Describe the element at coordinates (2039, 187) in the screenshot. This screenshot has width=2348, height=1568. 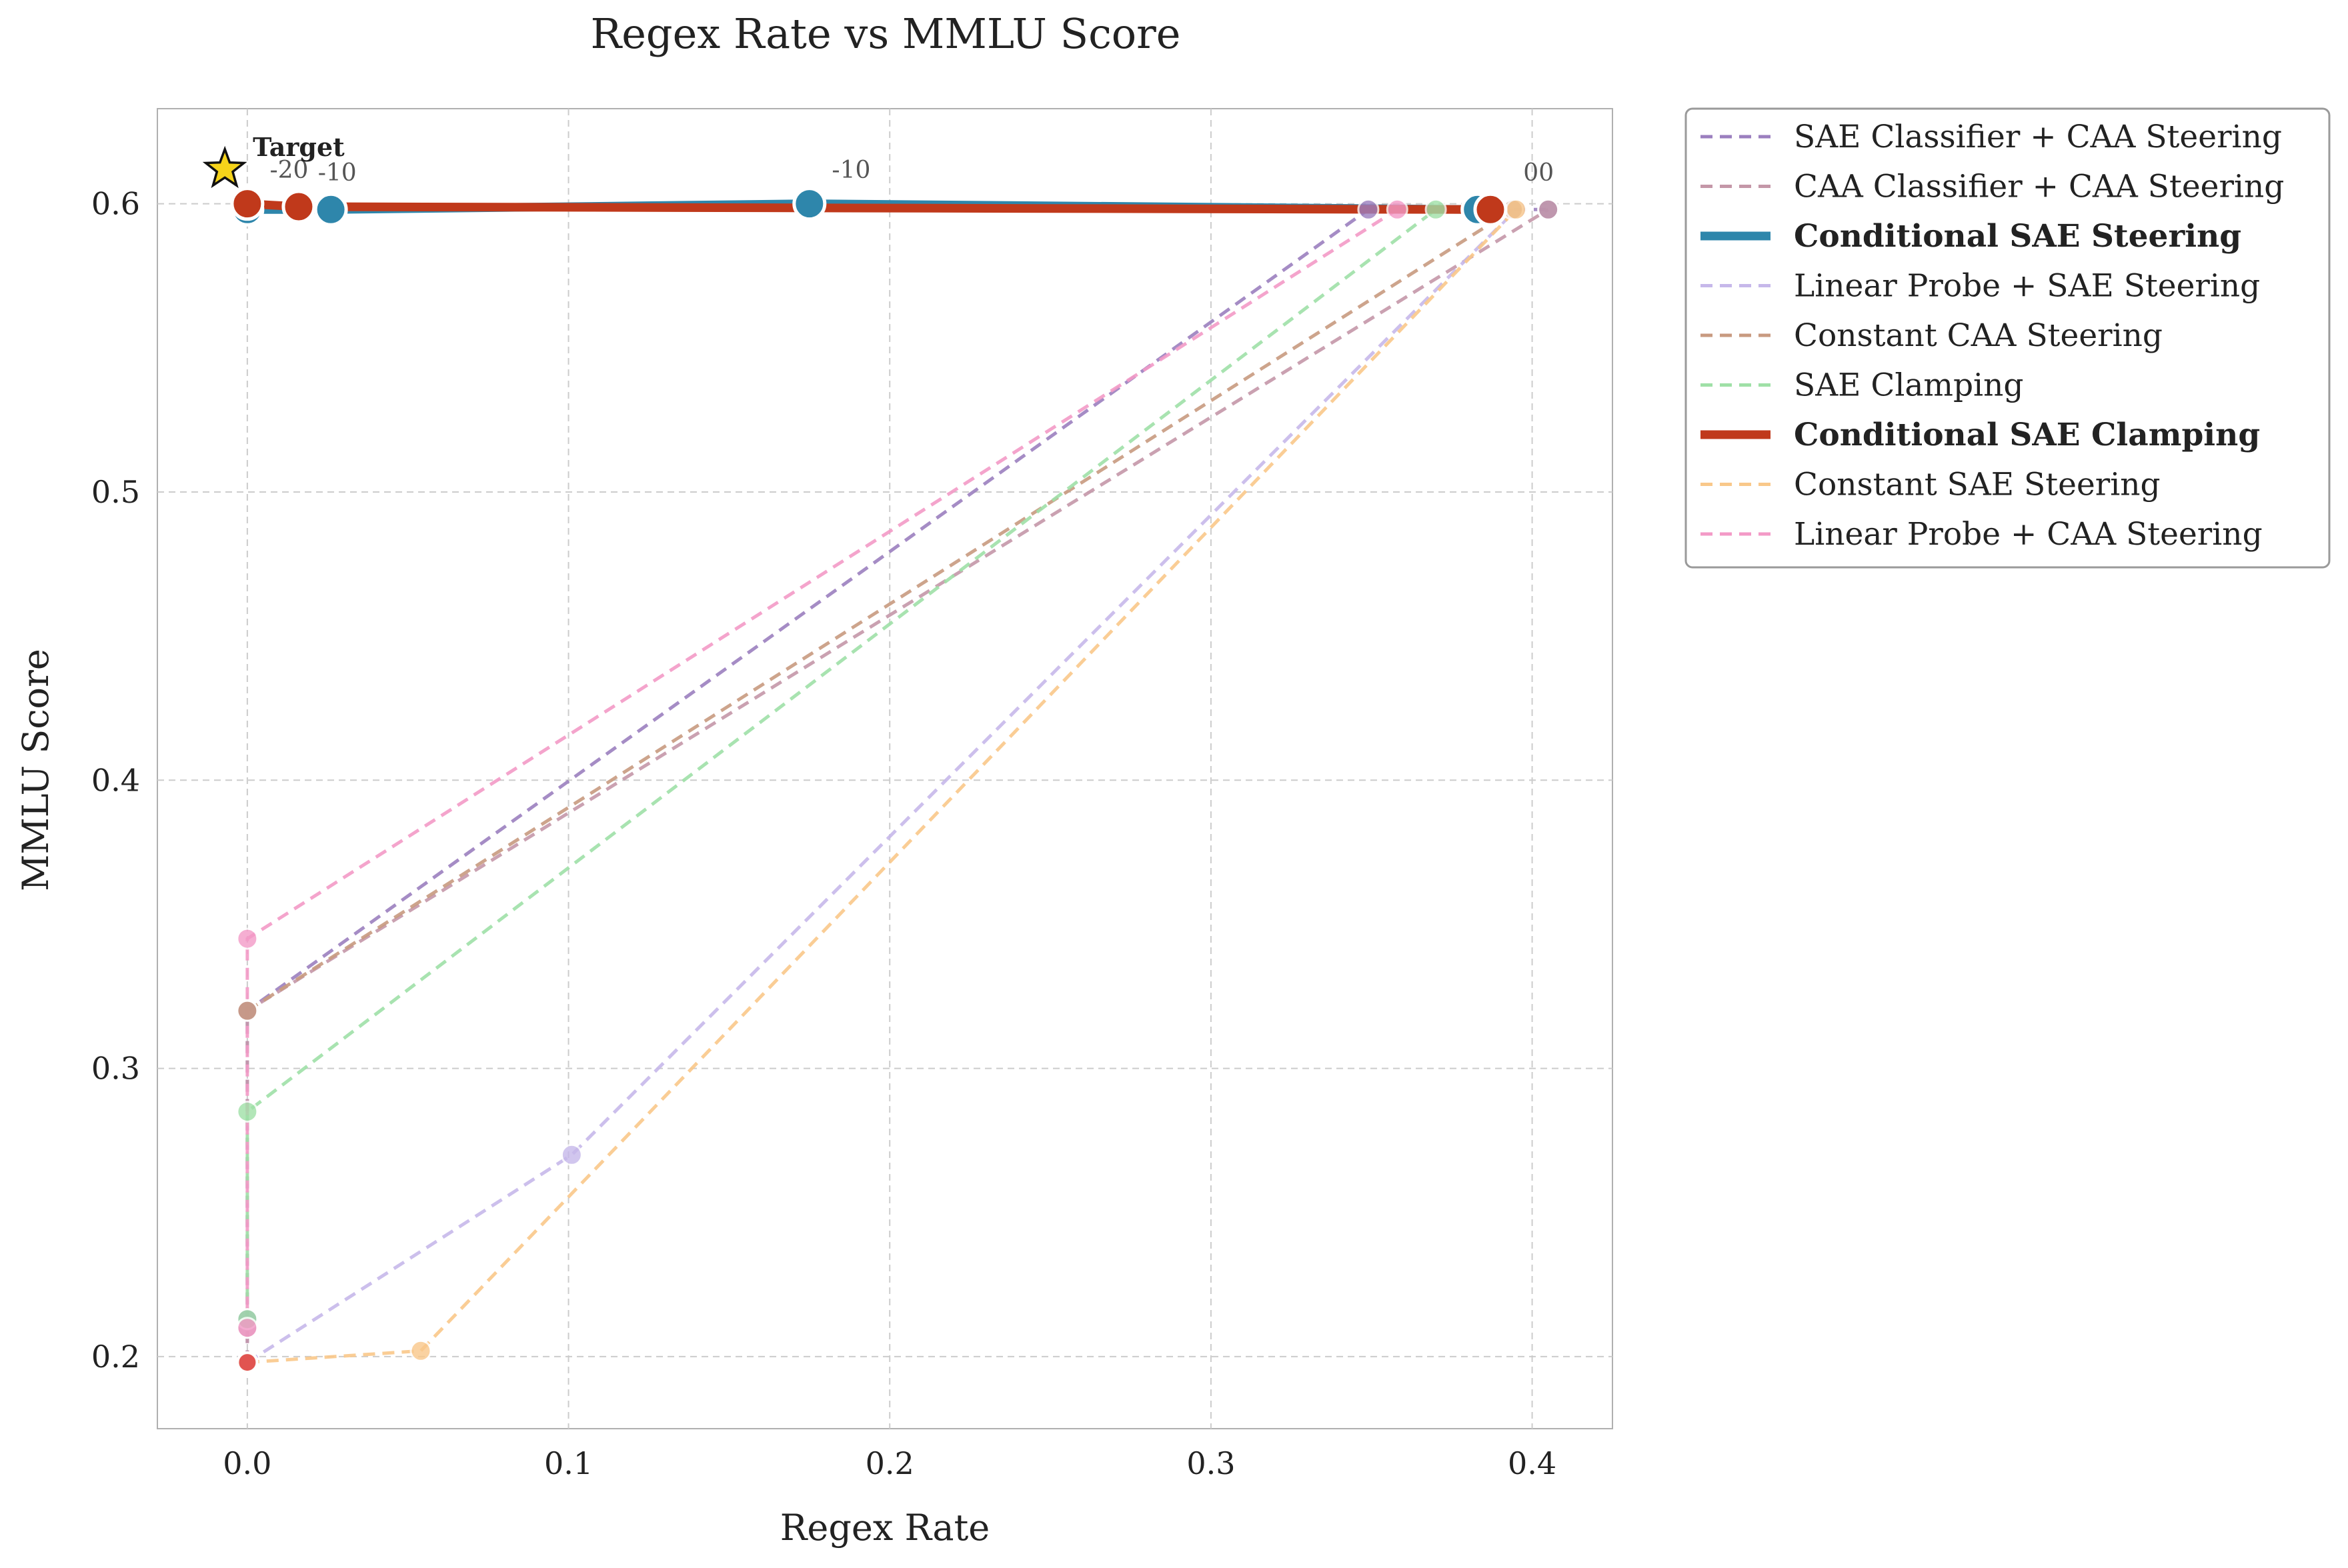
I see `legend-label: CAA Classifier + CAA Steering` at that location.